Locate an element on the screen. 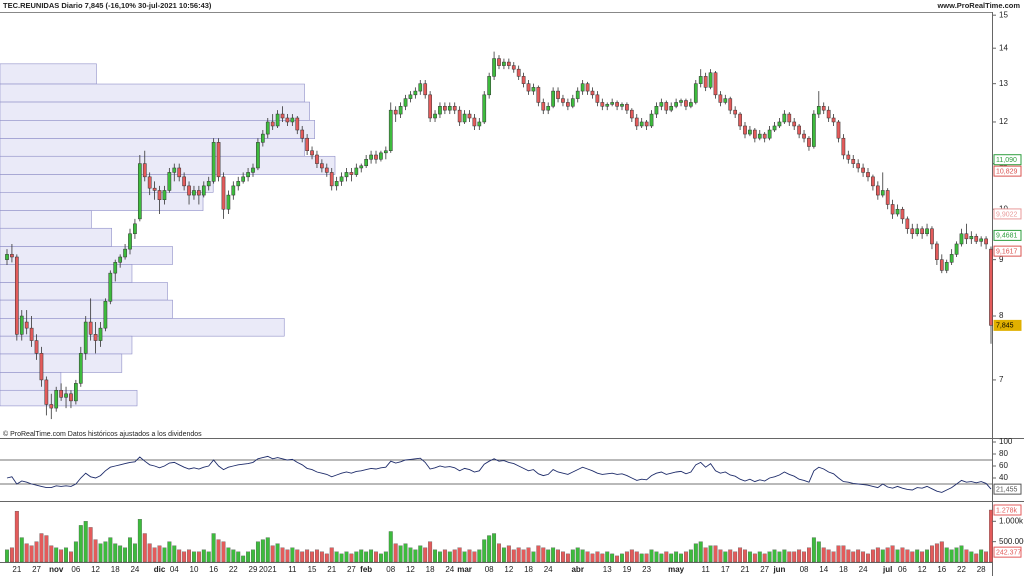 The image size is (1024, 581). x-tick-label: 28 is located at coordinates (981, 569).